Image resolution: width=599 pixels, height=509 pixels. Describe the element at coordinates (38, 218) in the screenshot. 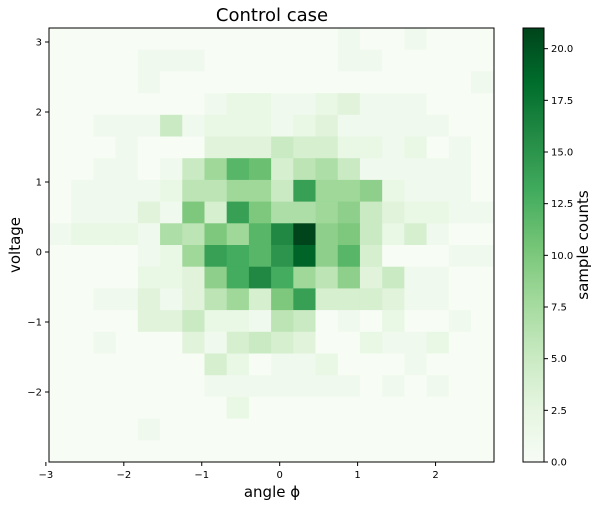

I see `y-axis: −2 −1 0 1 2 3` at that location.